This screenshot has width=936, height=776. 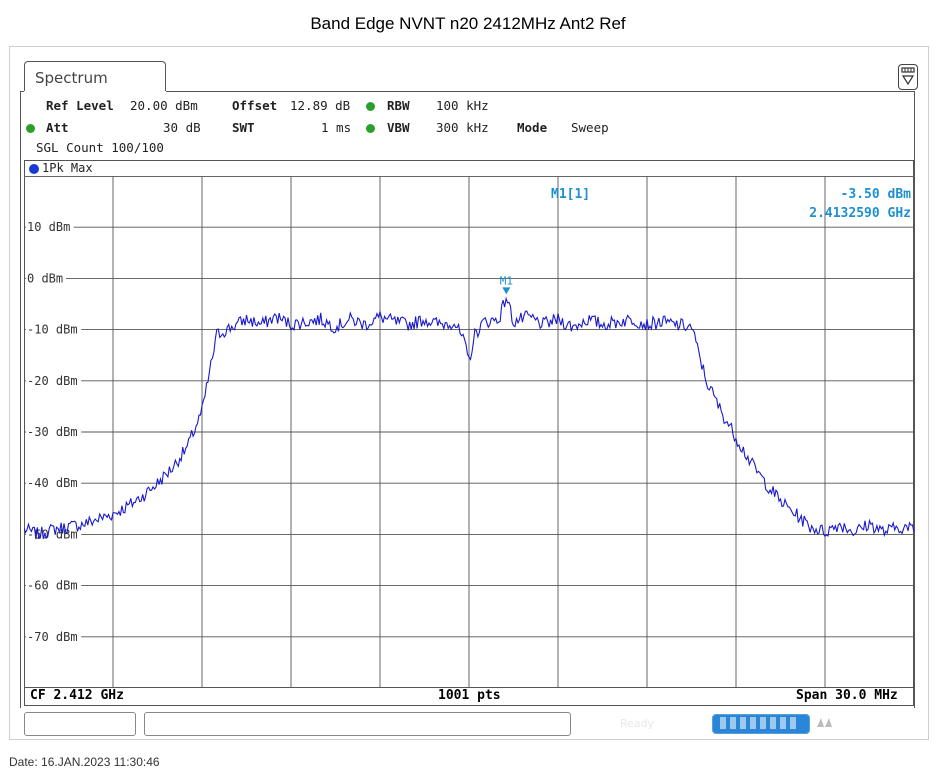 What do you see at coordinates (506, 291) in the screenshot?
I see `marker-triangle-icon` at bounding box center [506, 291].